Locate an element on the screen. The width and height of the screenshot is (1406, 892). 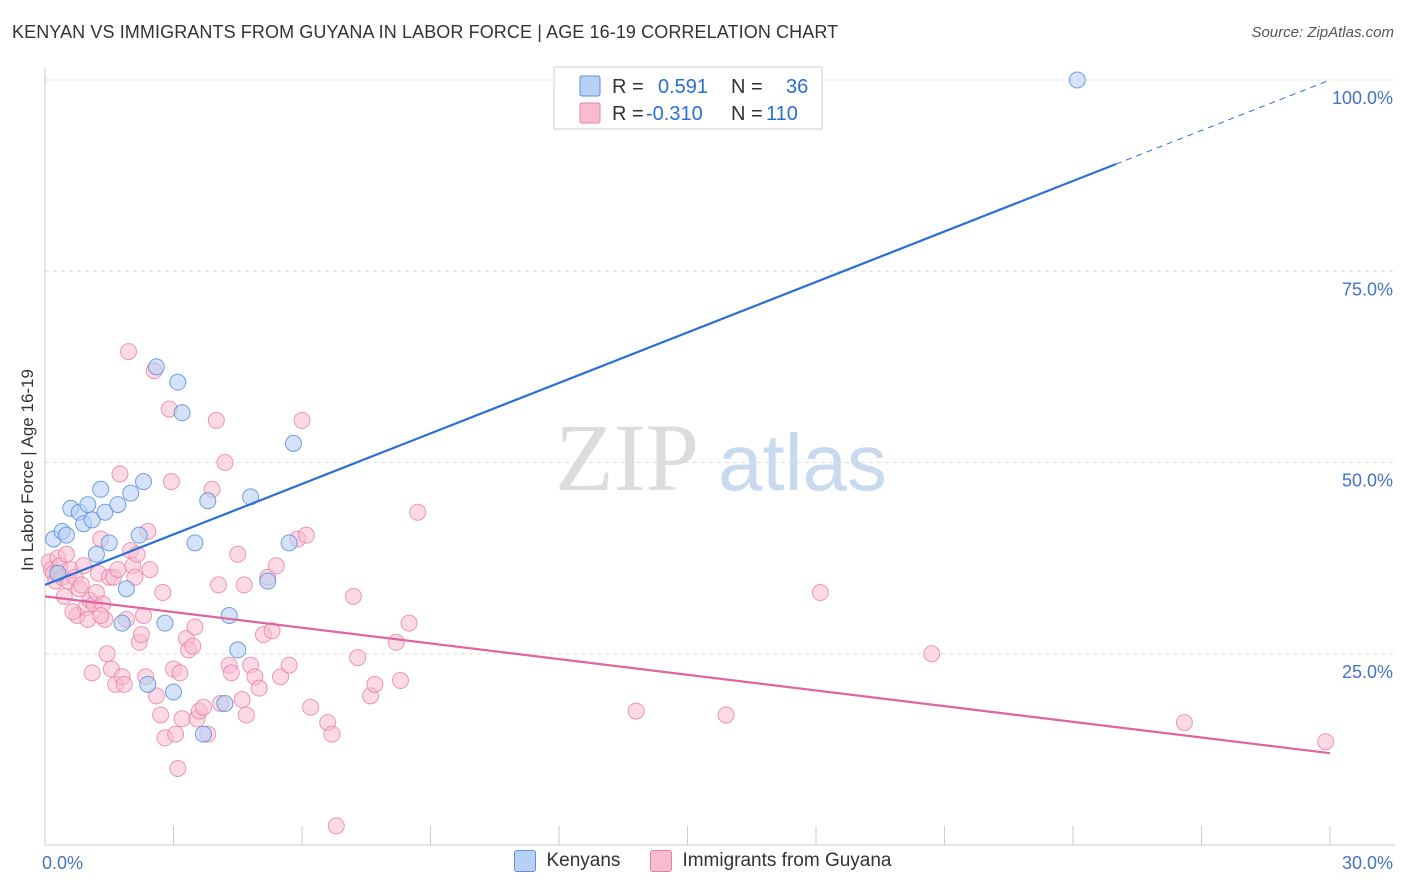
legend-n-value-2: 110 is located at coordinates (782, 114).